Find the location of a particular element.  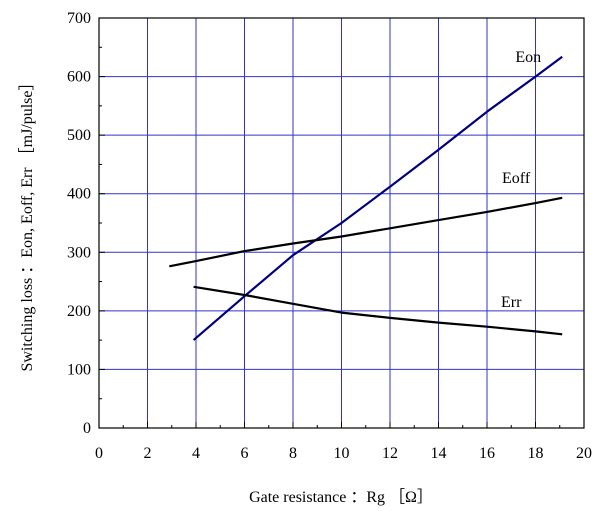

y-tick-label: 0 is located at coordinates (87, 428).